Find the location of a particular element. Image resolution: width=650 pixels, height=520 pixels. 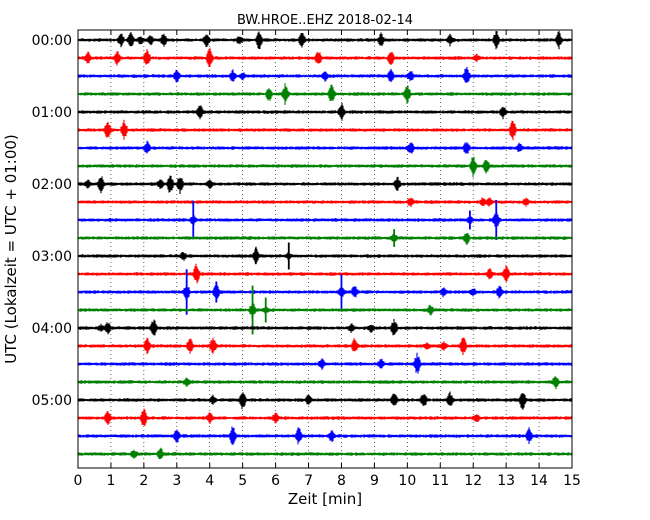

x-tick-label: 6 is located at coordinates (275, 481).